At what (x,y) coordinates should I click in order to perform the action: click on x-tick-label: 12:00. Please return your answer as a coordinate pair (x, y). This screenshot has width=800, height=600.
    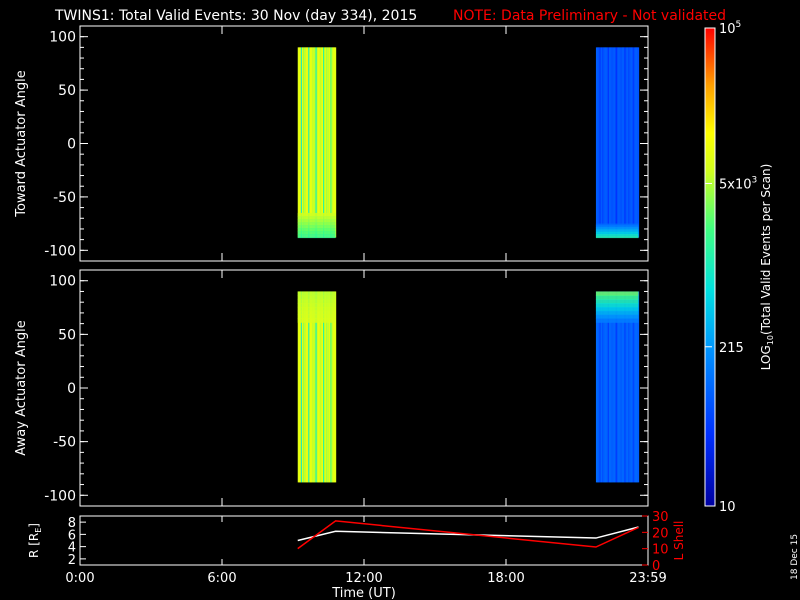
    Looking at the image, I should click on (363, 578).